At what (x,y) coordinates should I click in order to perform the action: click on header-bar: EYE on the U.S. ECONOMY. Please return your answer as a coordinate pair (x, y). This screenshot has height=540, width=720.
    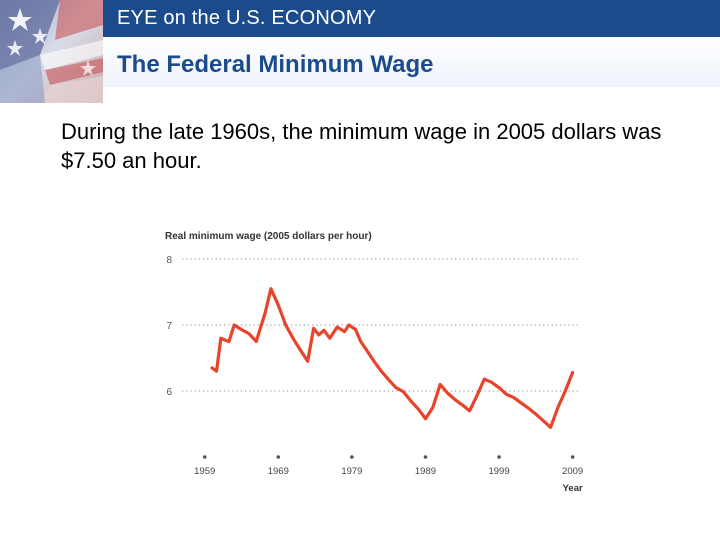
    Looking at the image, I should click on (411, 18).